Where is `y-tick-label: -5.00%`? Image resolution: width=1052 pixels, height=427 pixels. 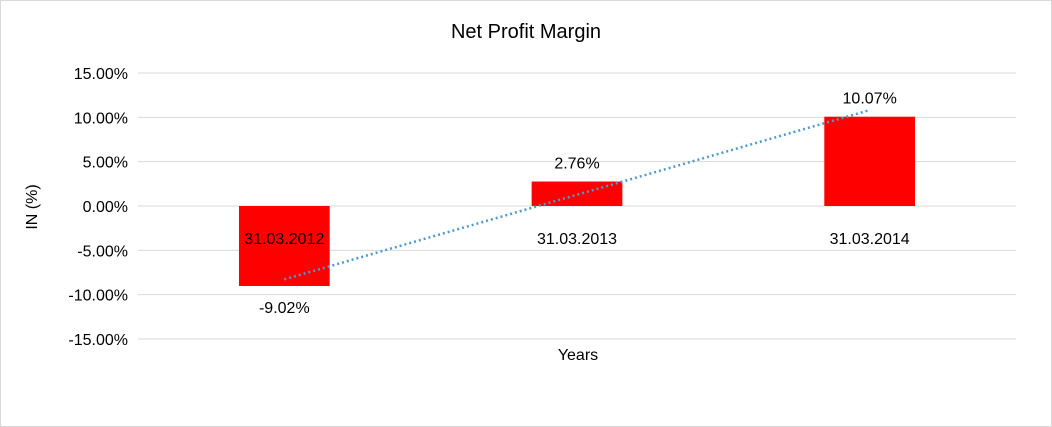
y-tick-label: -5.00% is located at coordinates (102, 251).